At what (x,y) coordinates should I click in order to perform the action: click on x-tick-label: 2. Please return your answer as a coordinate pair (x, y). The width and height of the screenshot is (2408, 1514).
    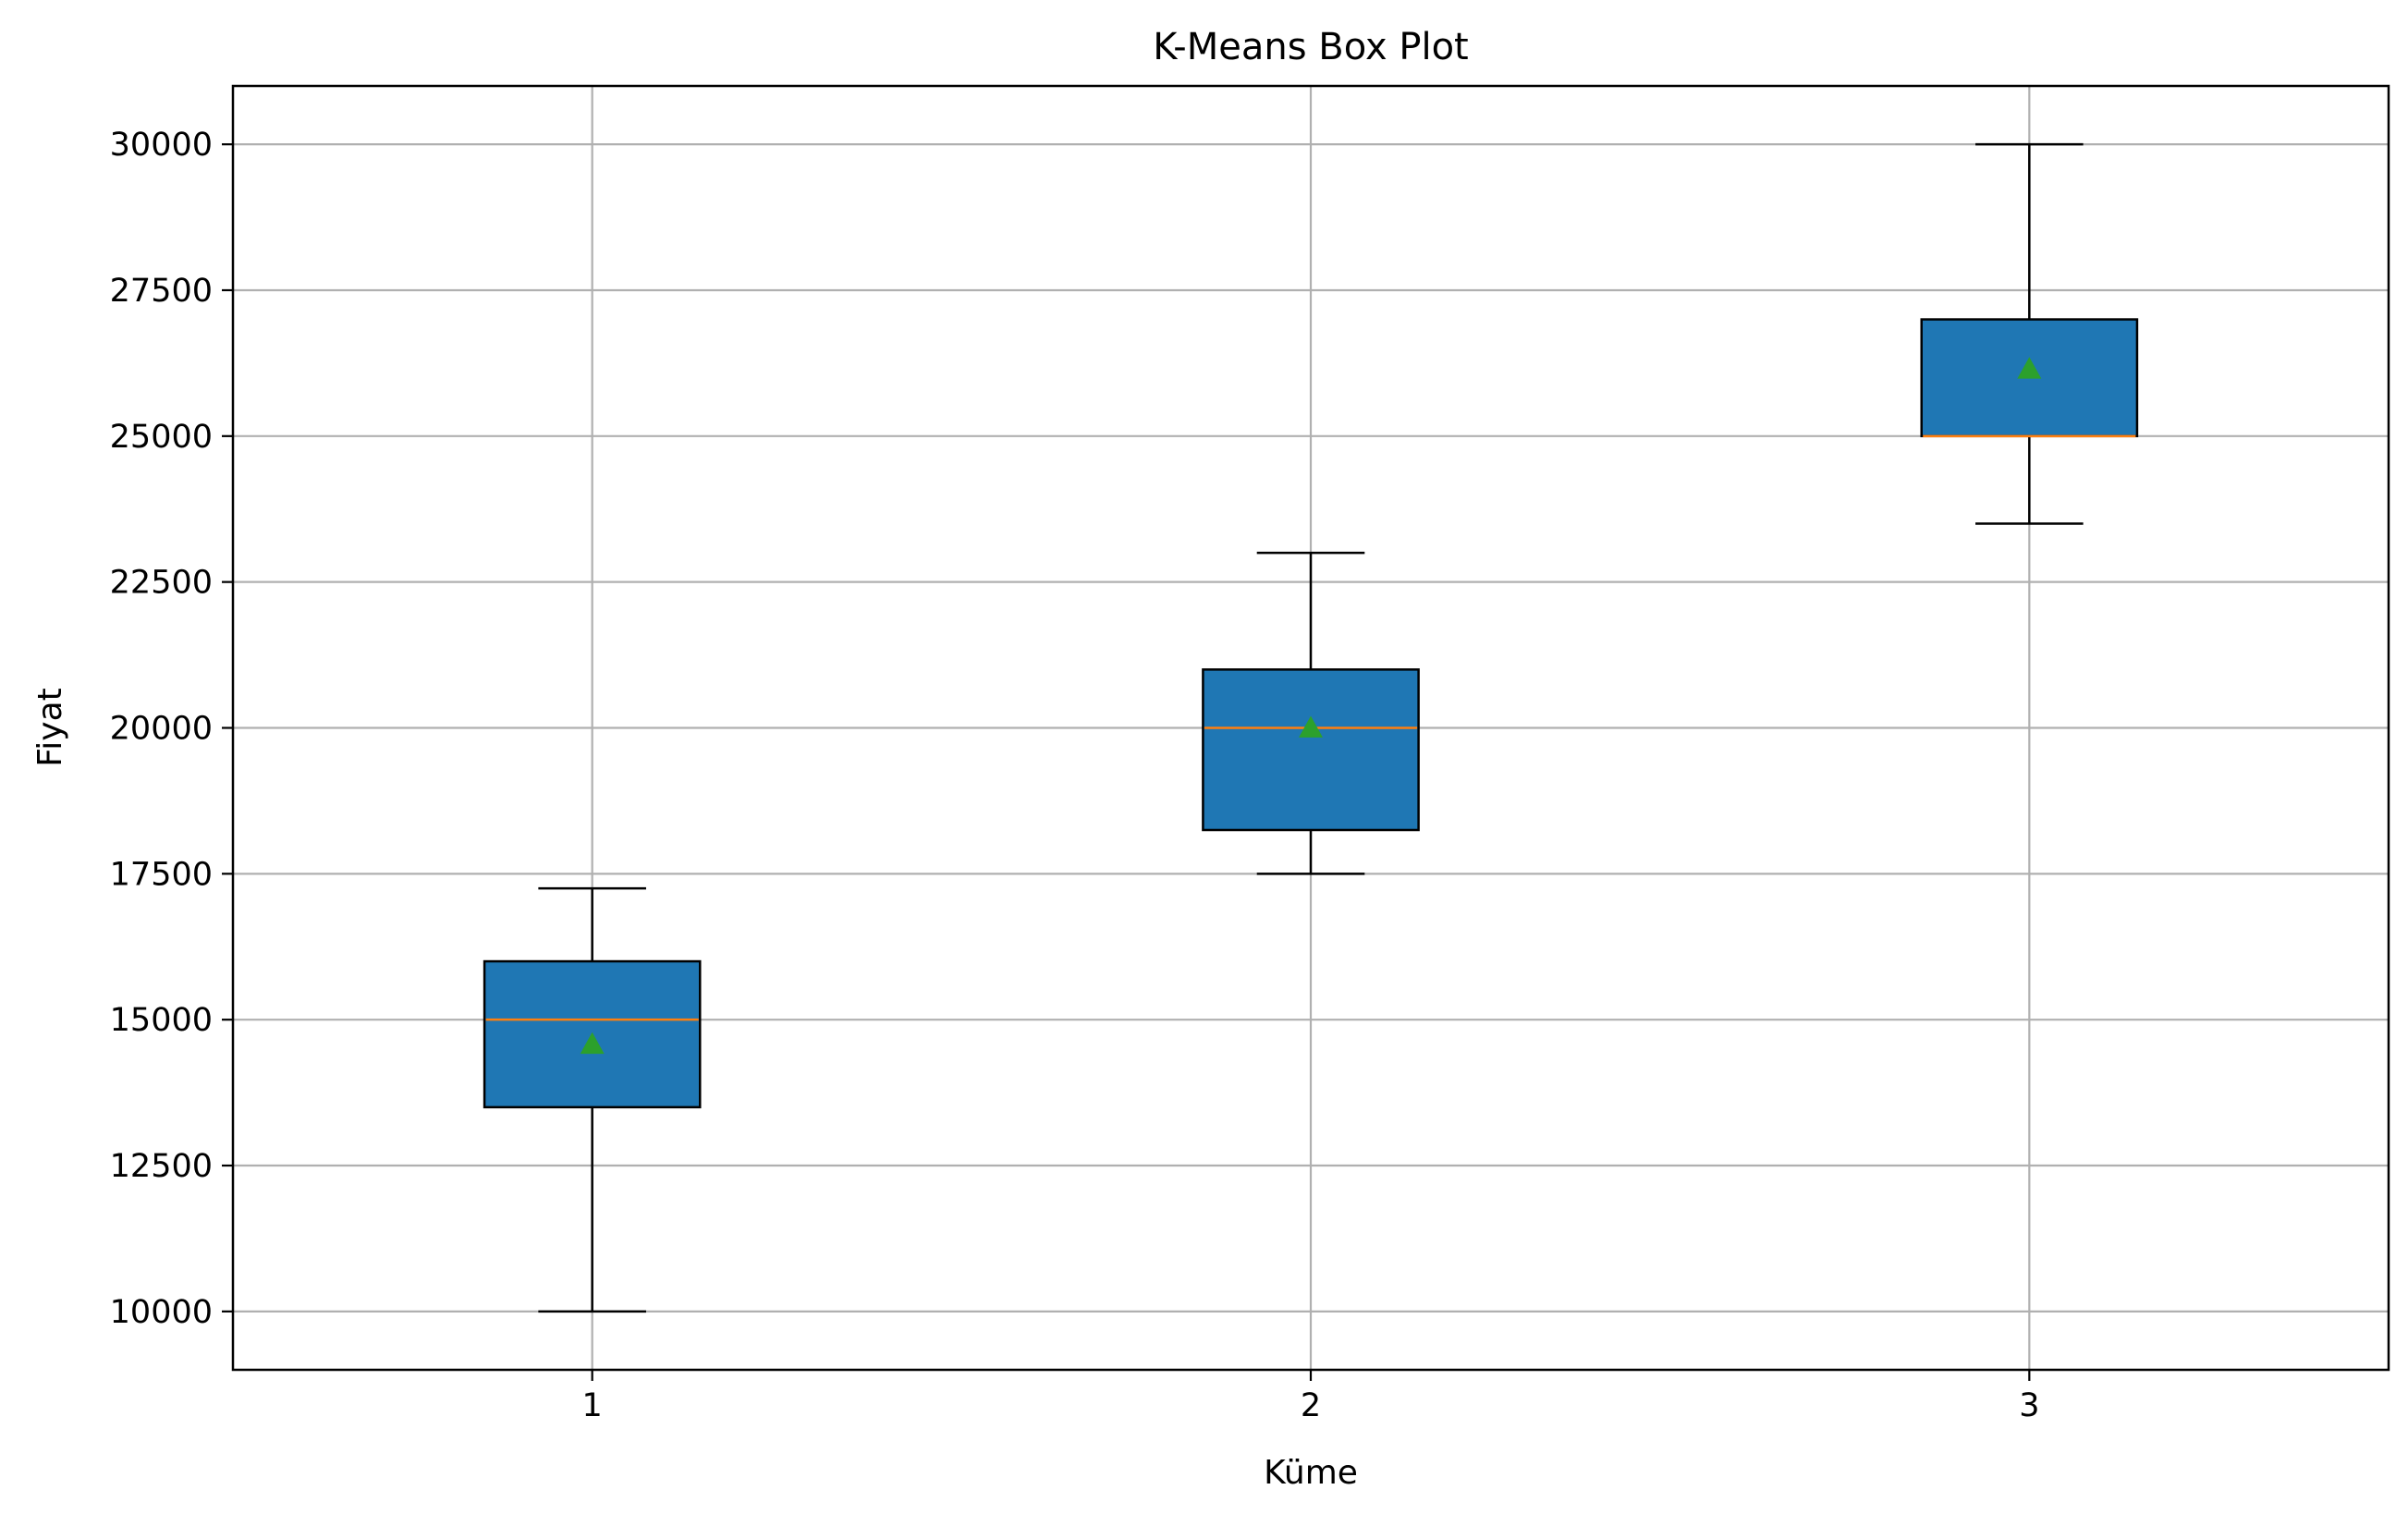
    Looking at the image, I should click on (1311, 1405).